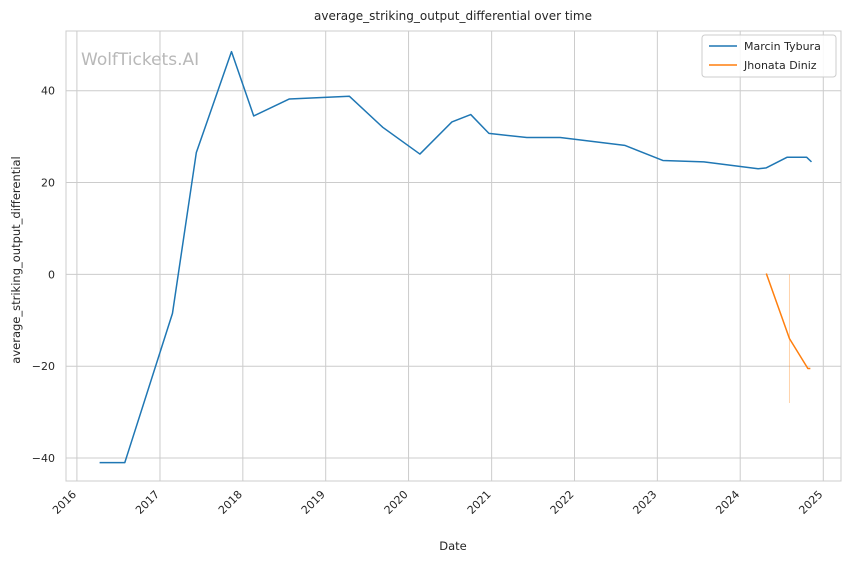  What do you see at coordinates (48, 91) in the screenshot?
I see `y-tick-label: 40` at bounding box center [48, 91].